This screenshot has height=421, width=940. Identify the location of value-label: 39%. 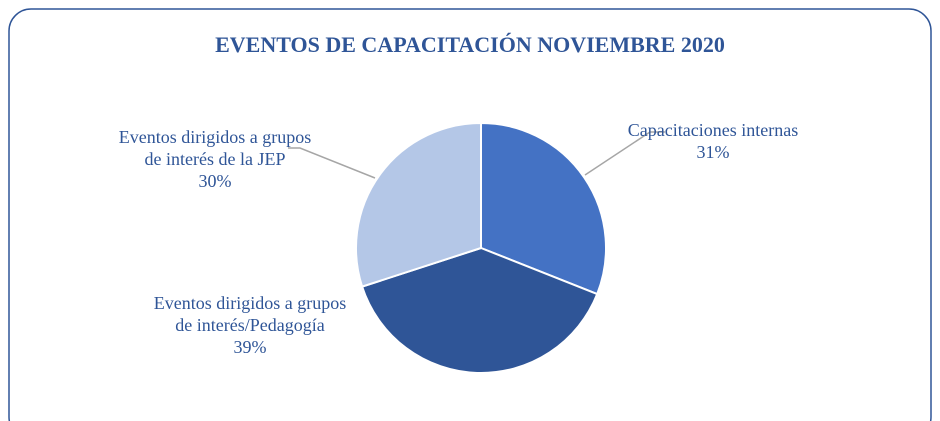
(250, 347).